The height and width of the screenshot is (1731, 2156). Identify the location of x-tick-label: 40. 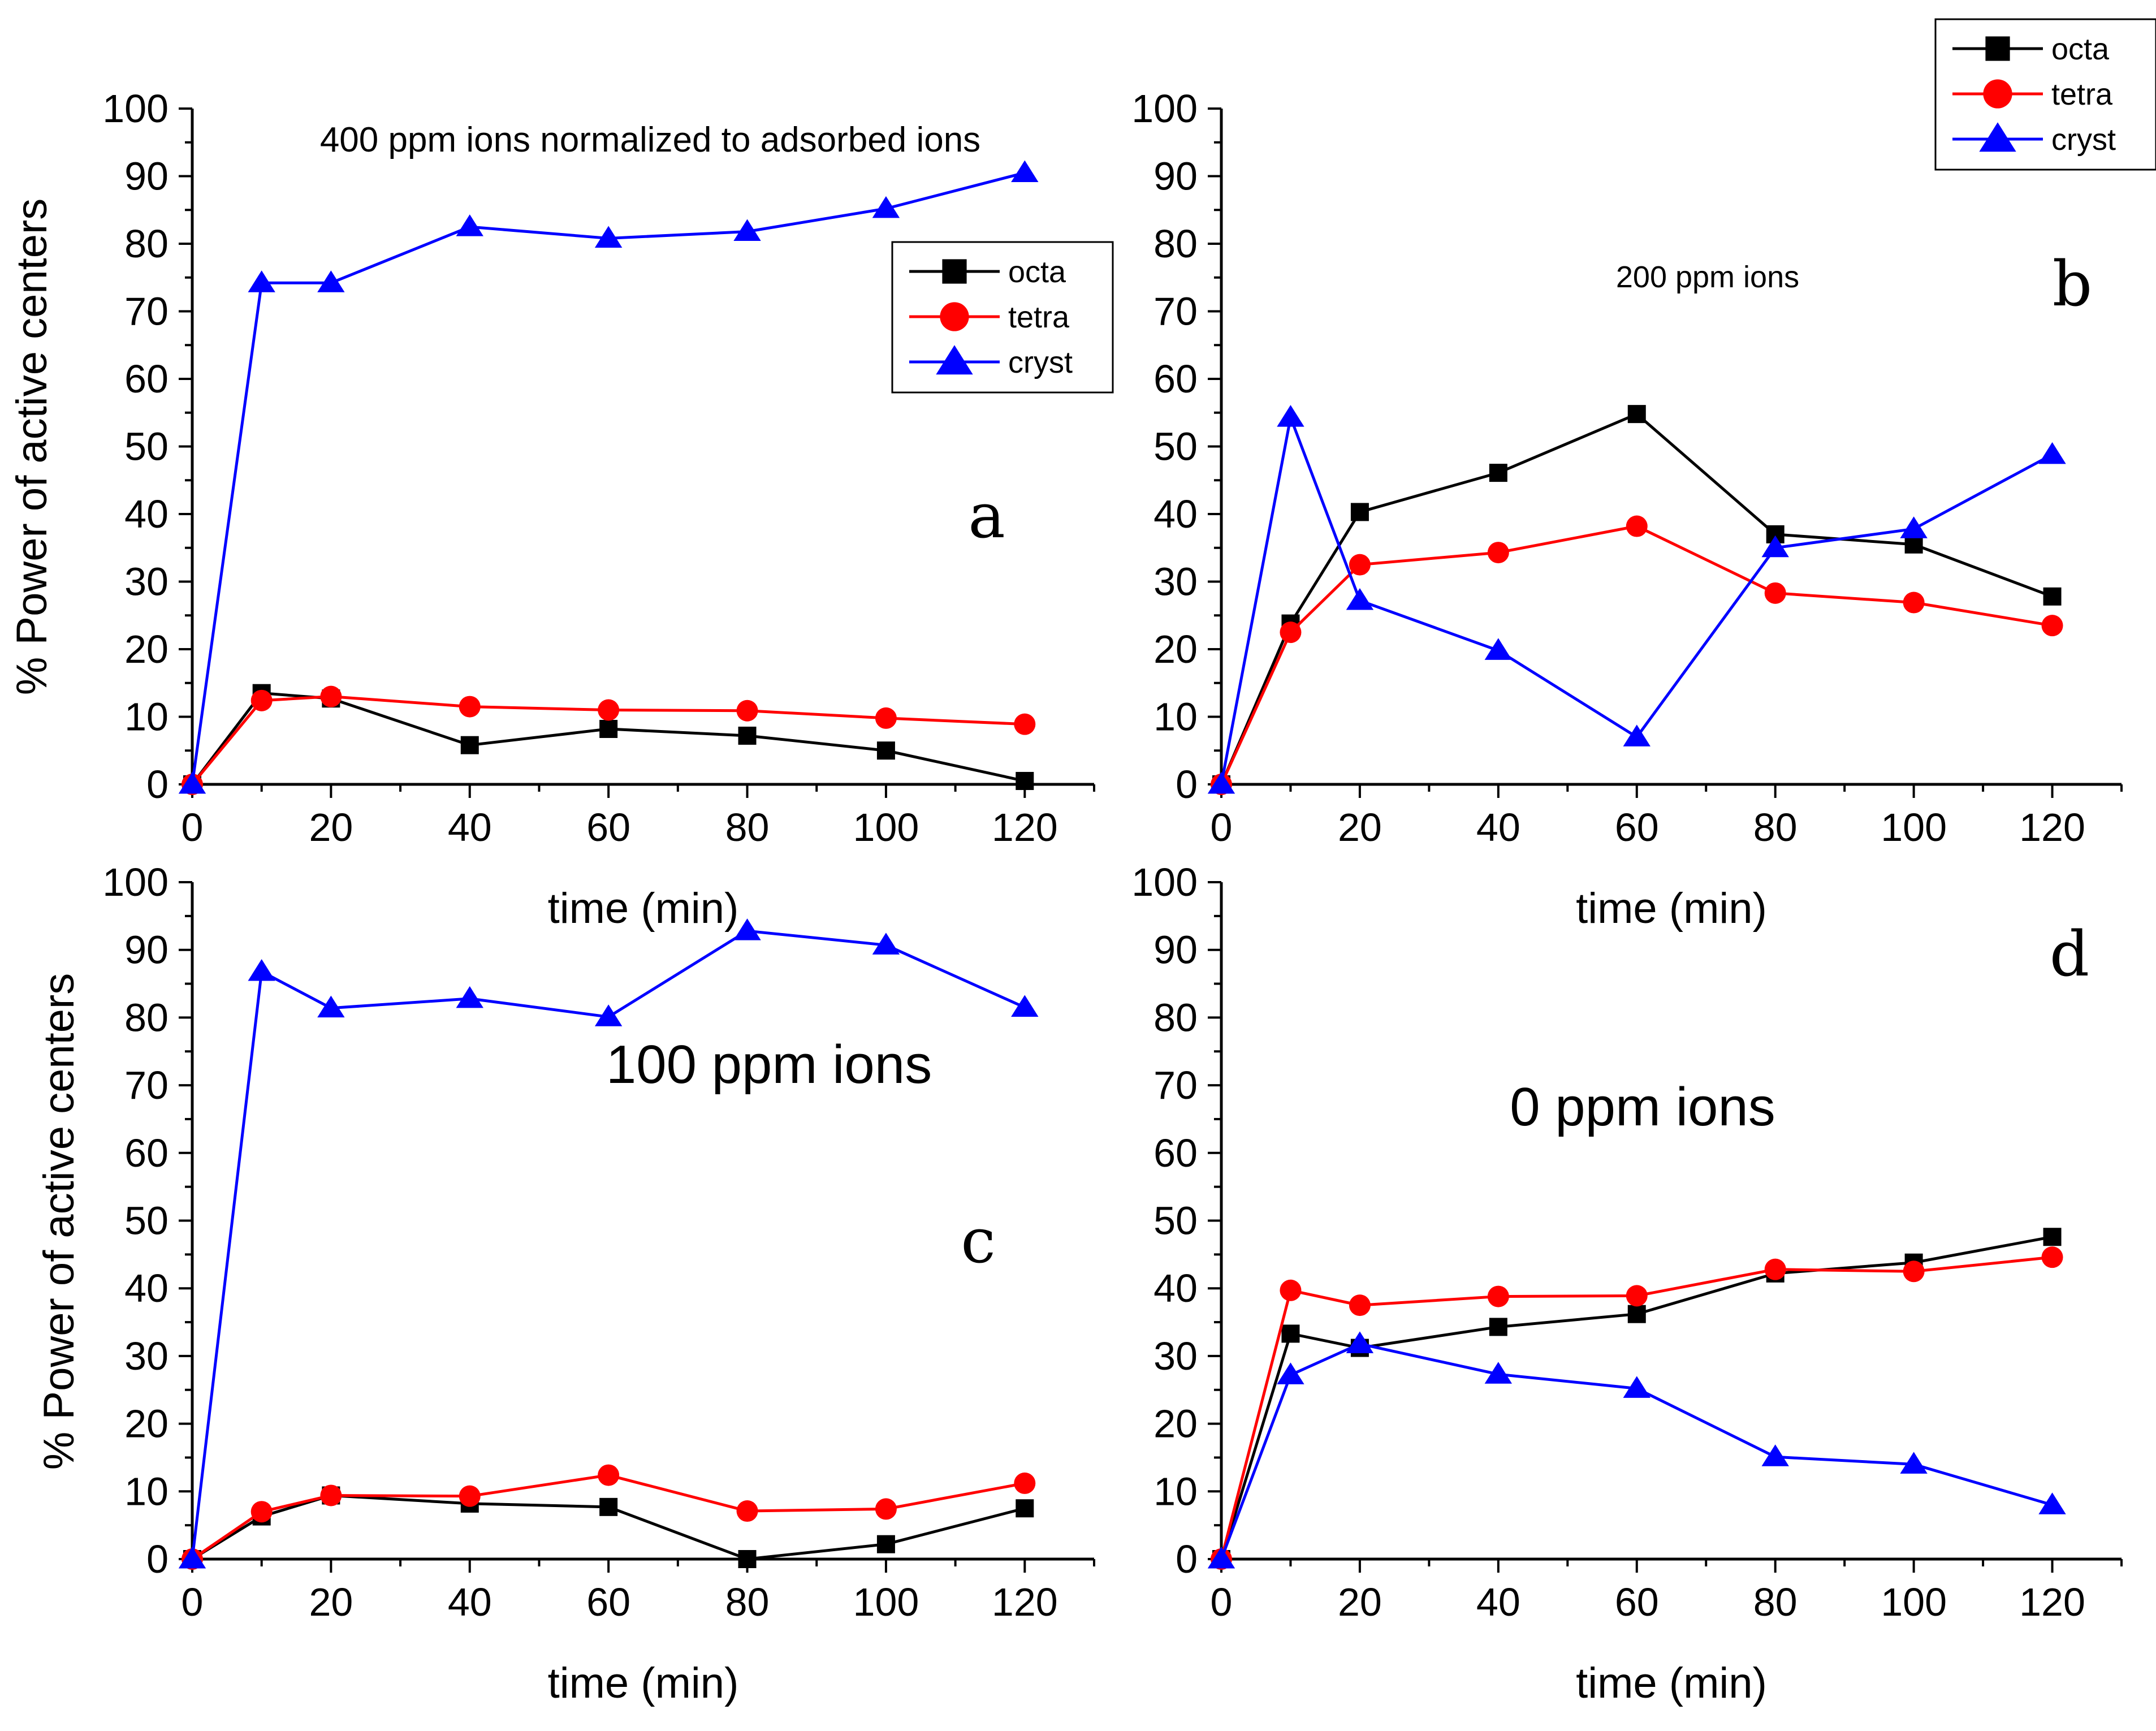
(1498, 827).